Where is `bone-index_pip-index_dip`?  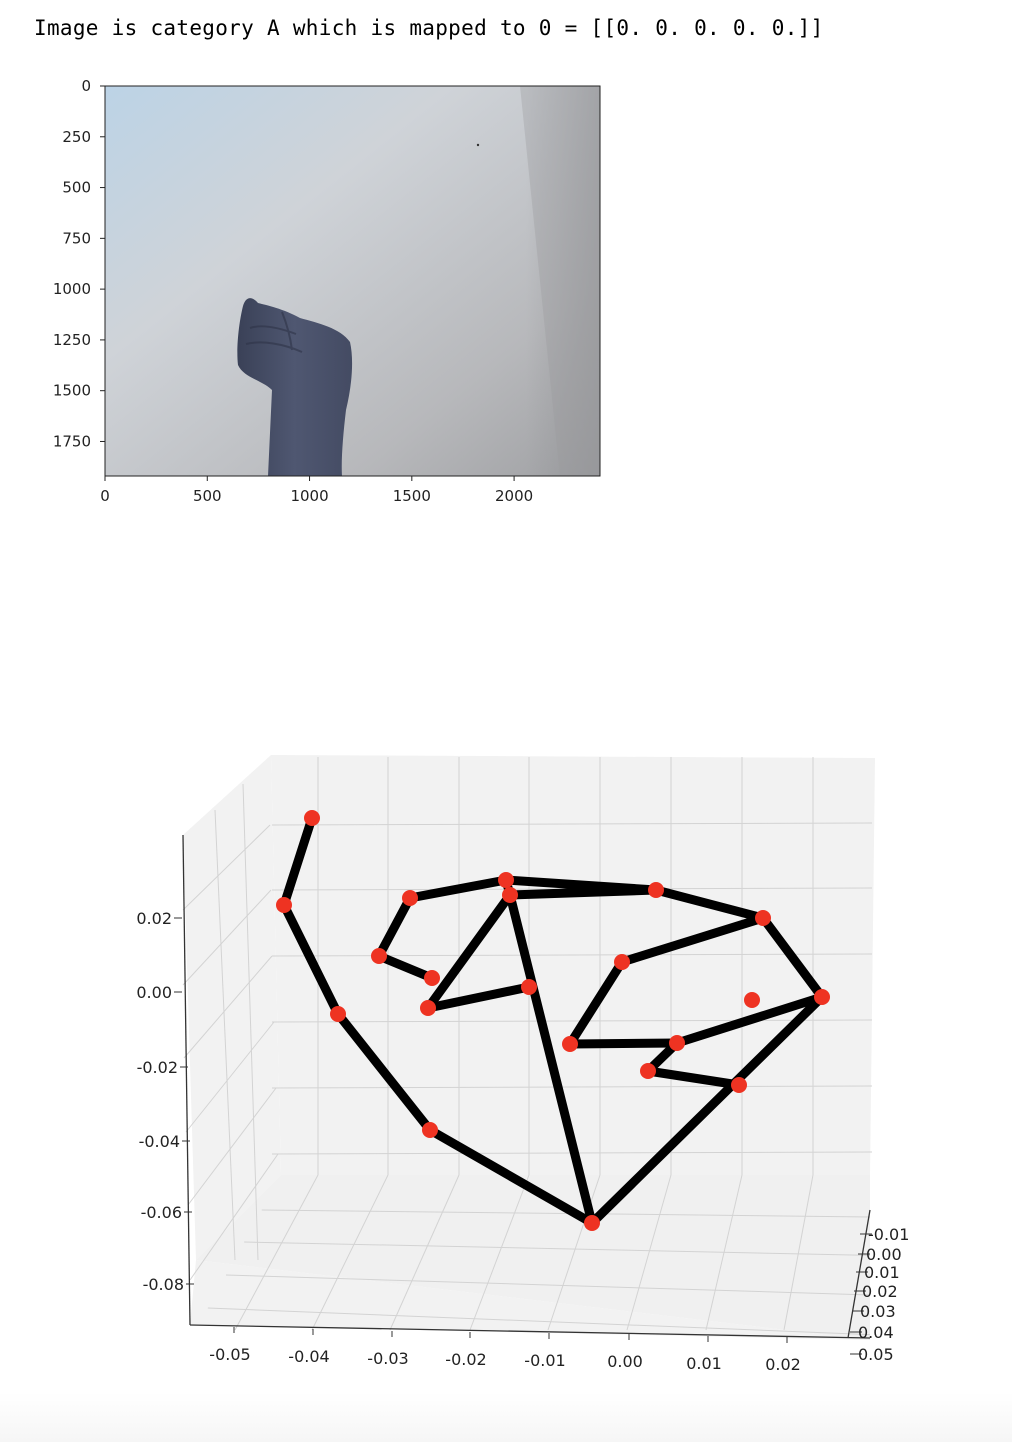
bone-index_pip-index_dip is located at coordinates (394, 927).